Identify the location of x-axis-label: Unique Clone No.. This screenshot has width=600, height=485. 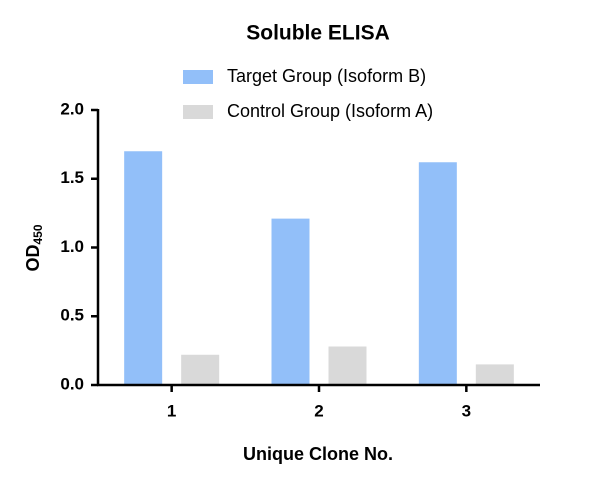
(318, 454).